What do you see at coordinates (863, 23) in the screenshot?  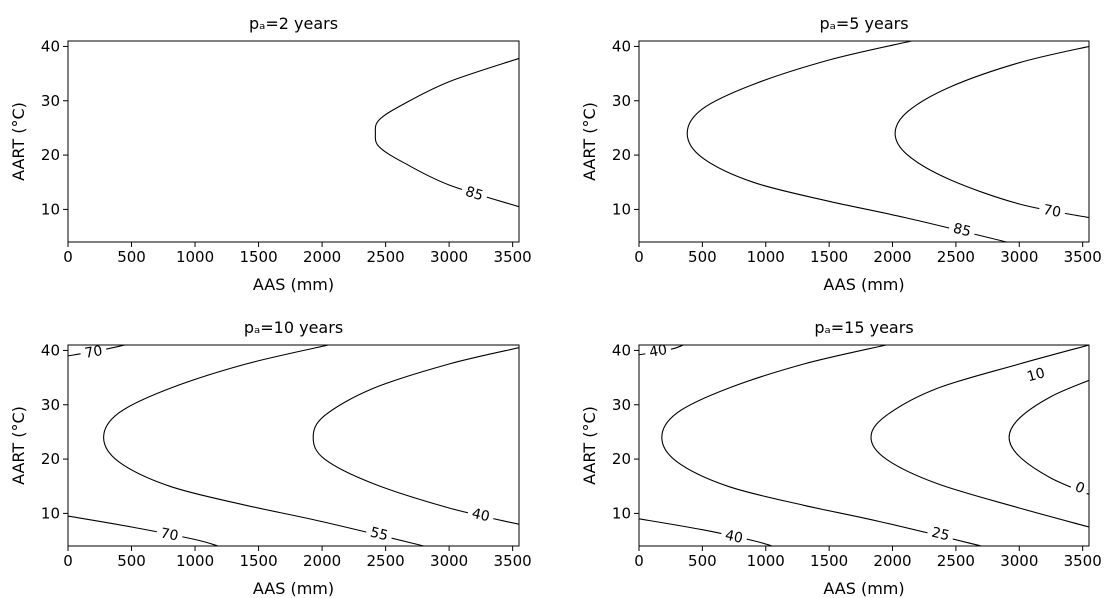 I see `panel-title: pₐ=5 years` at bounding box center [863, 23].